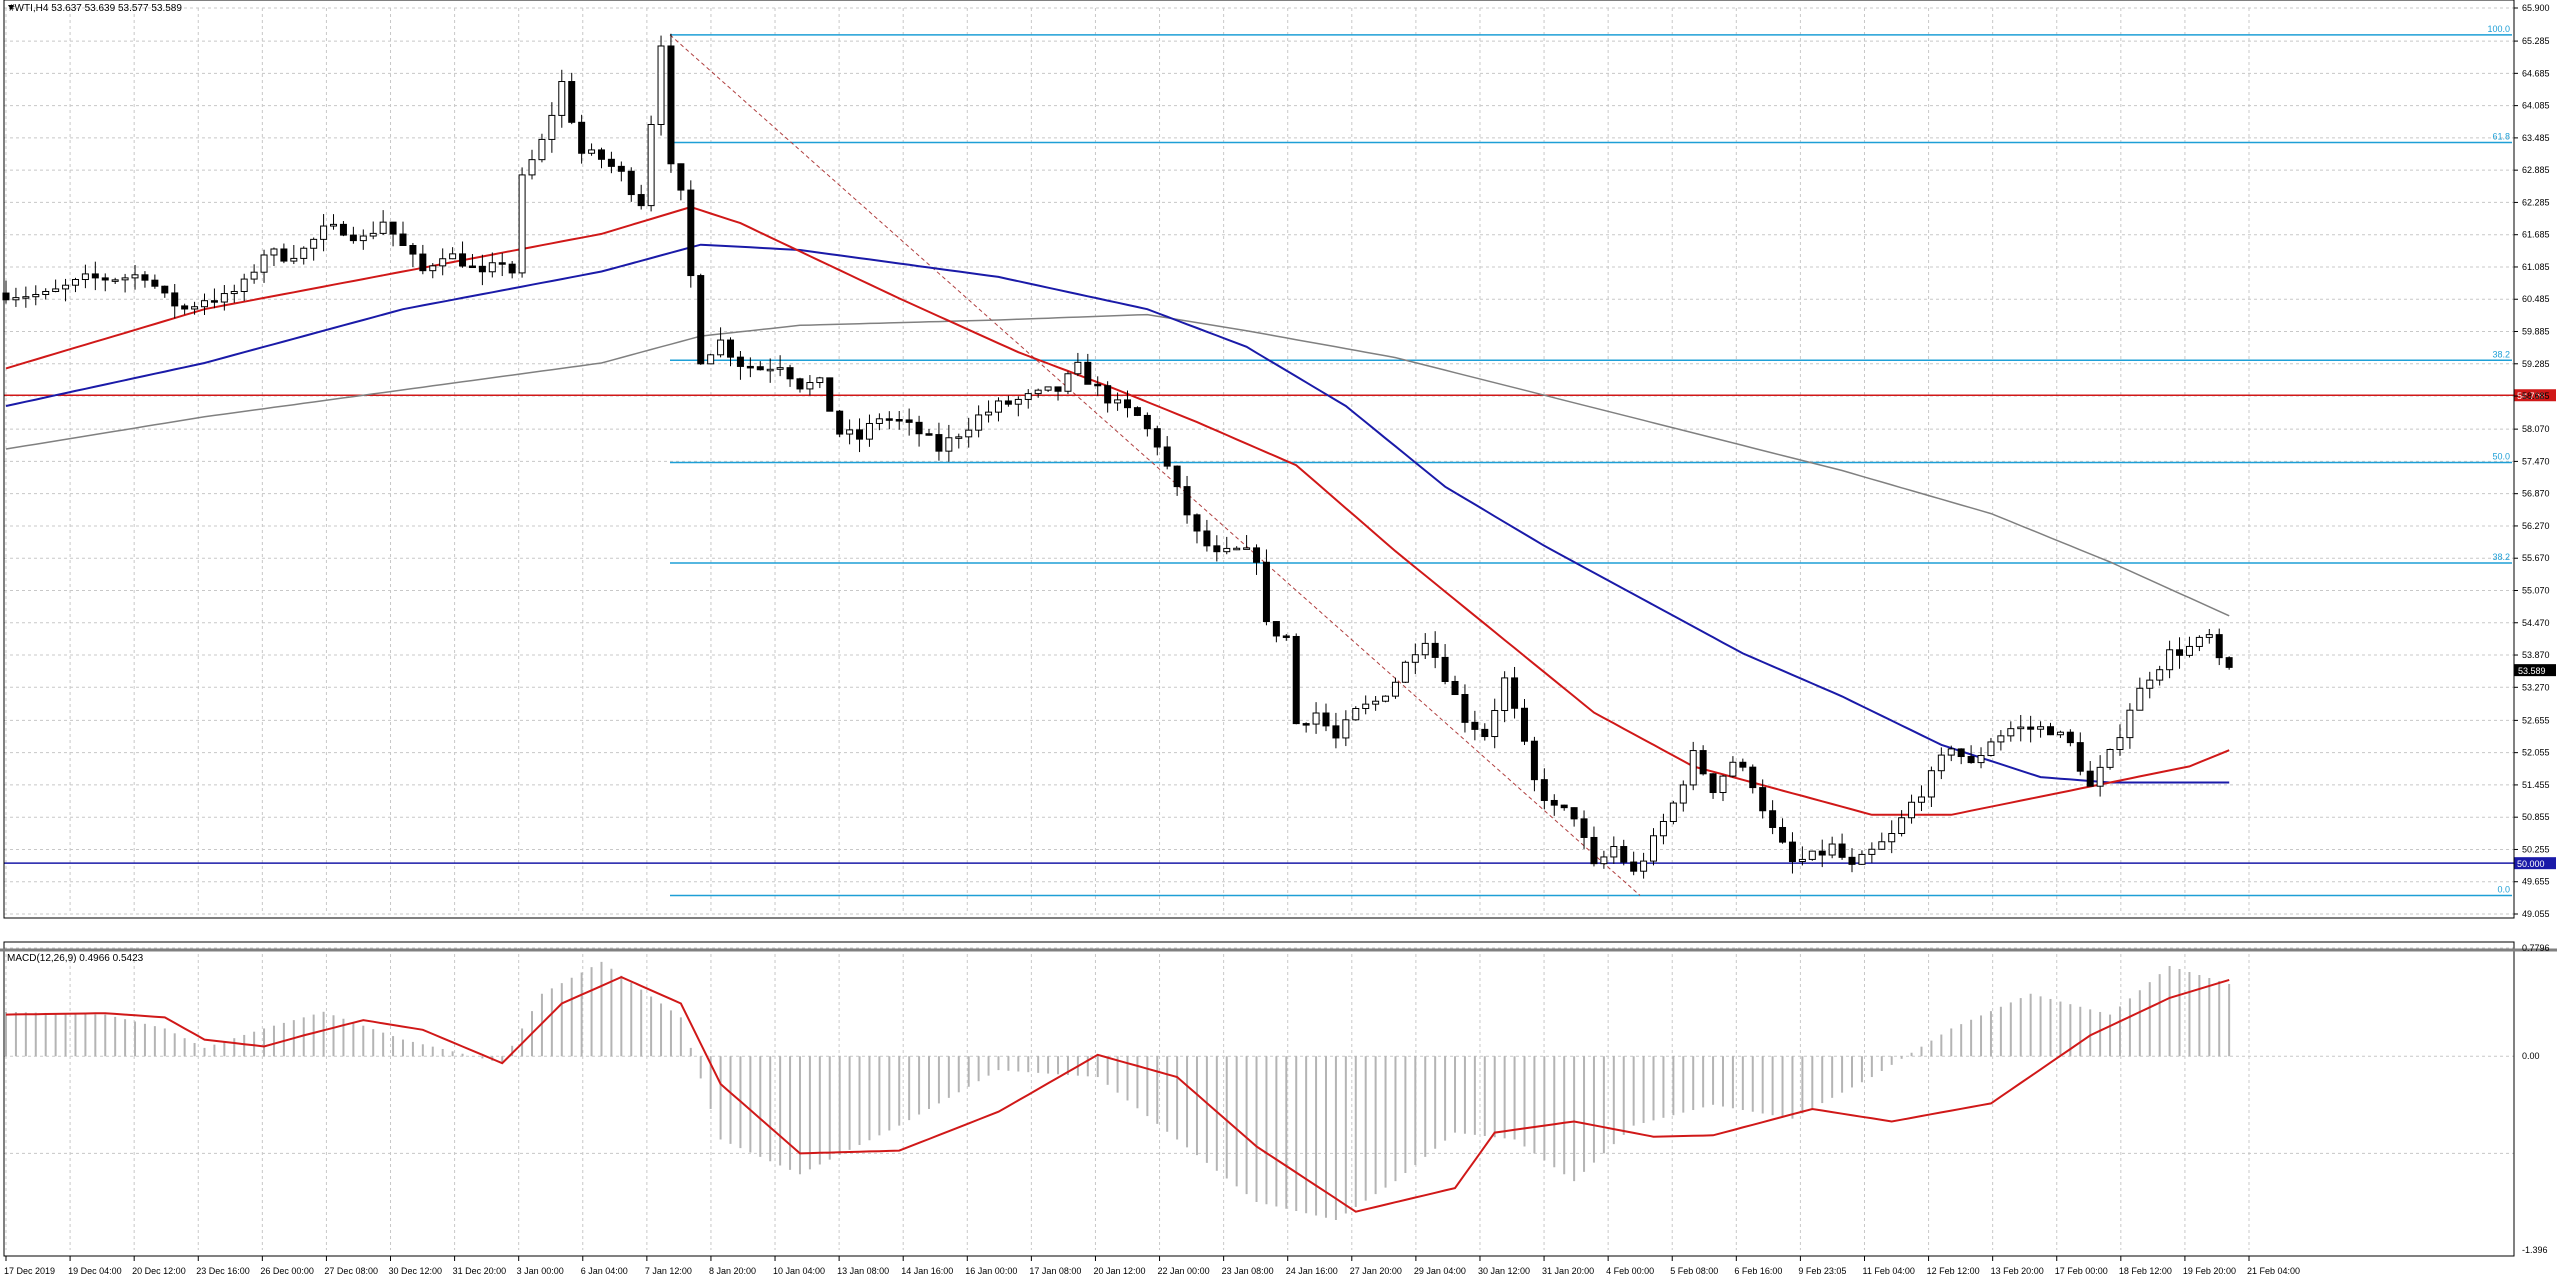  I want to click on level-price-label: 58.700, so click(2531, 396).